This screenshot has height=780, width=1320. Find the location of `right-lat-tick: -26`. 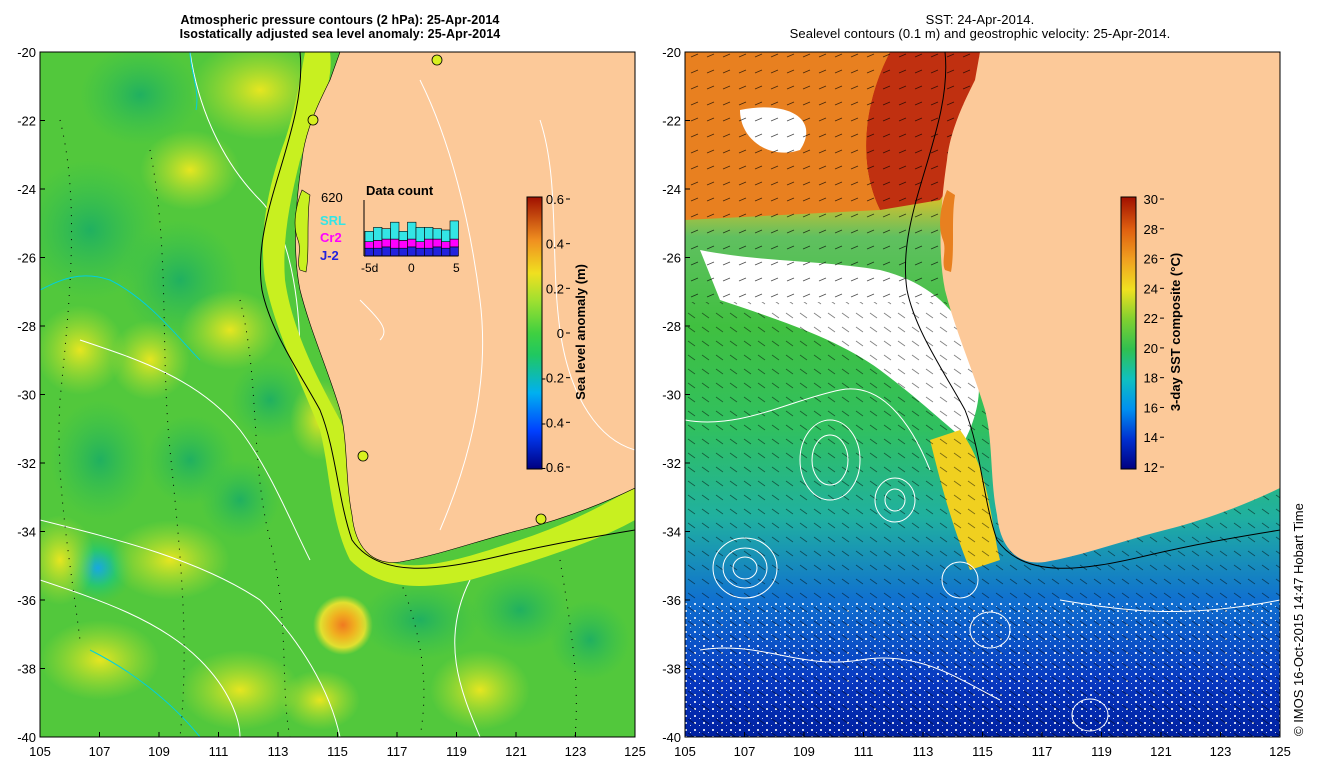

right-lat-tick: -26 is located at coordinates (671, 258).